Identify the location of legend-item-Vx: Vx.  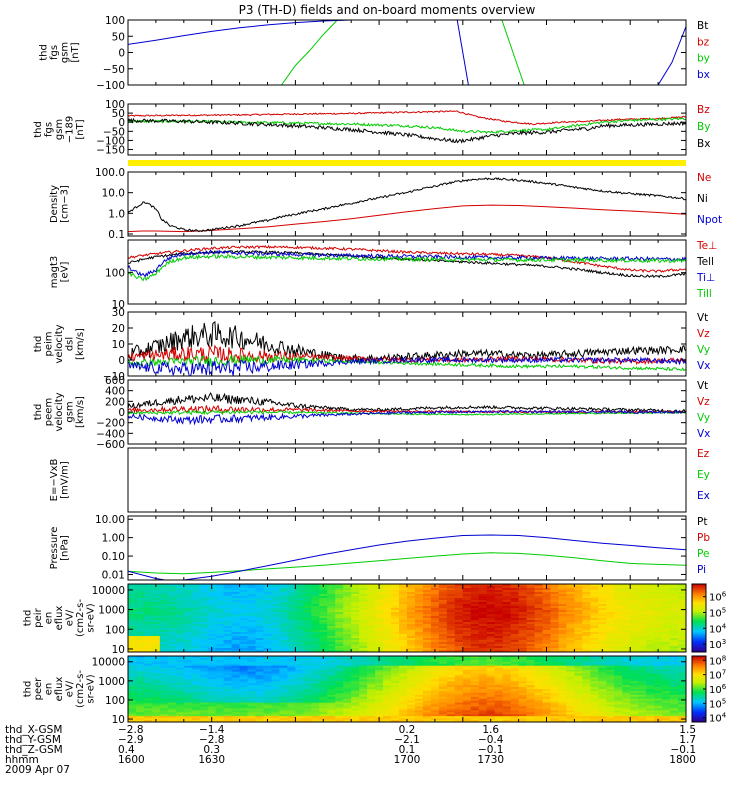
(703, 366).